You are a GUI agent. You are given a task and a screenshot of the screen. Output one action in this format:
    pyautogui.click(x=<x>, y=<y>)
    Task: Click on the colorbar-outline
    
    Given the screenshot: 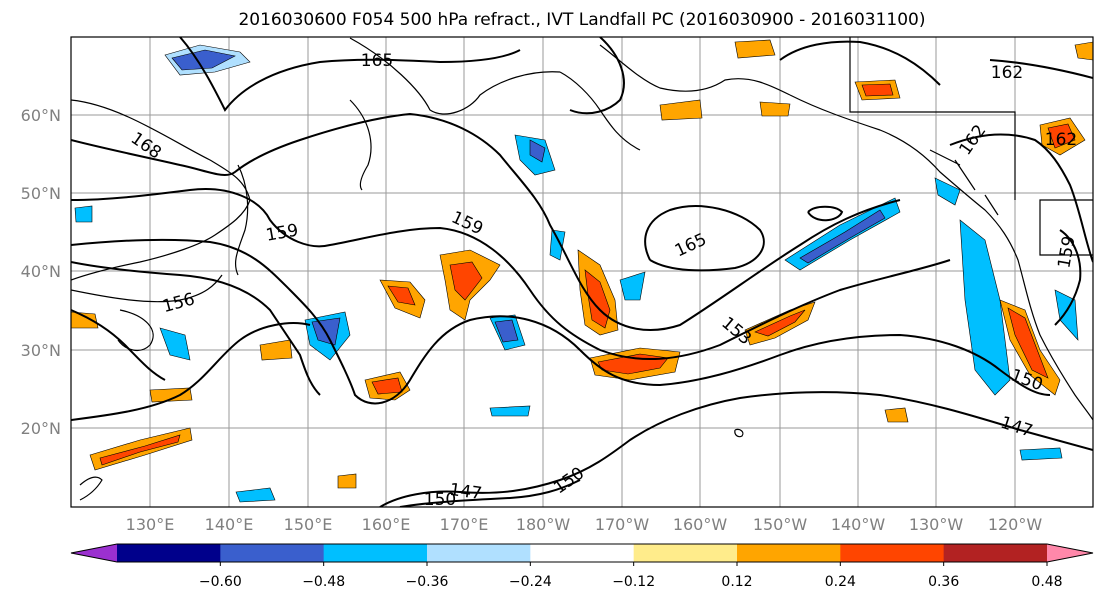 What is the action you would take?
    pyautogui.click(x=582, y=553)
    